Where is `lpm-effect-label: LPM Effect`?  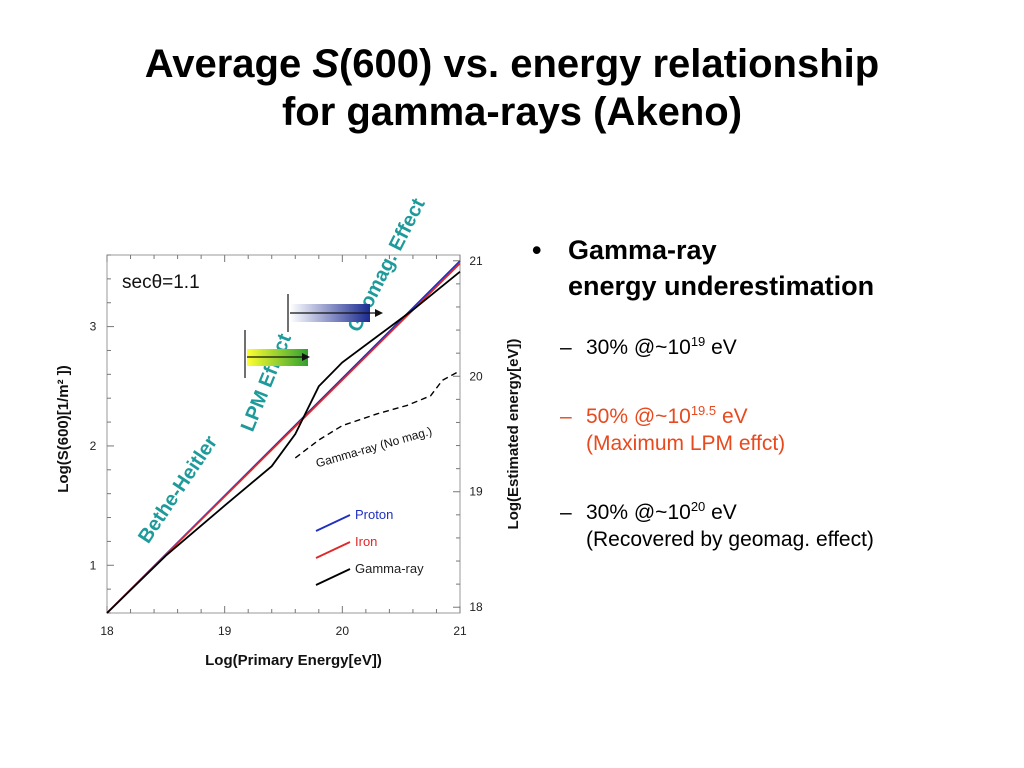
lpm-effect-label: LPM Effect is located at coordinates (266, 382).